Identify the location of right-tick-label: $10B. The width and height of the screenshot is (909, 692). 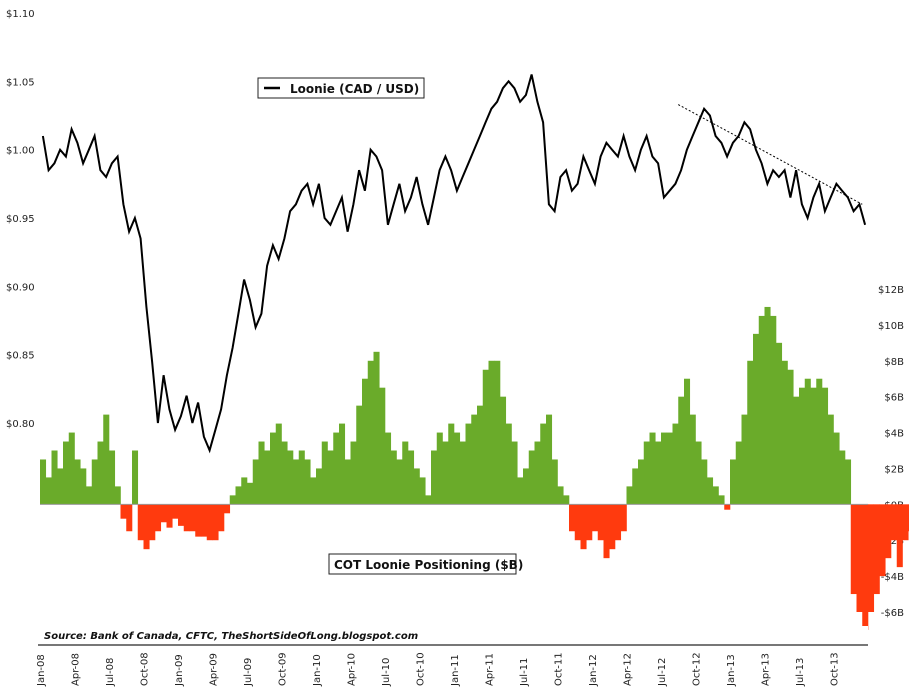
(891, 326).